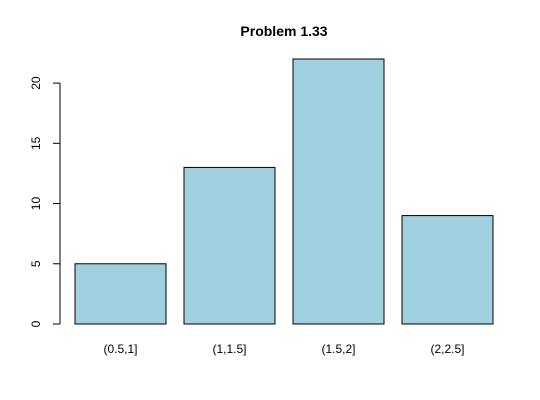 The height and width of the screenshot is (400, 540). What do you see at coordinates (36, 204) in the screenshot?
I see `y-tick-label: 10` at bounding box center [36, 204].